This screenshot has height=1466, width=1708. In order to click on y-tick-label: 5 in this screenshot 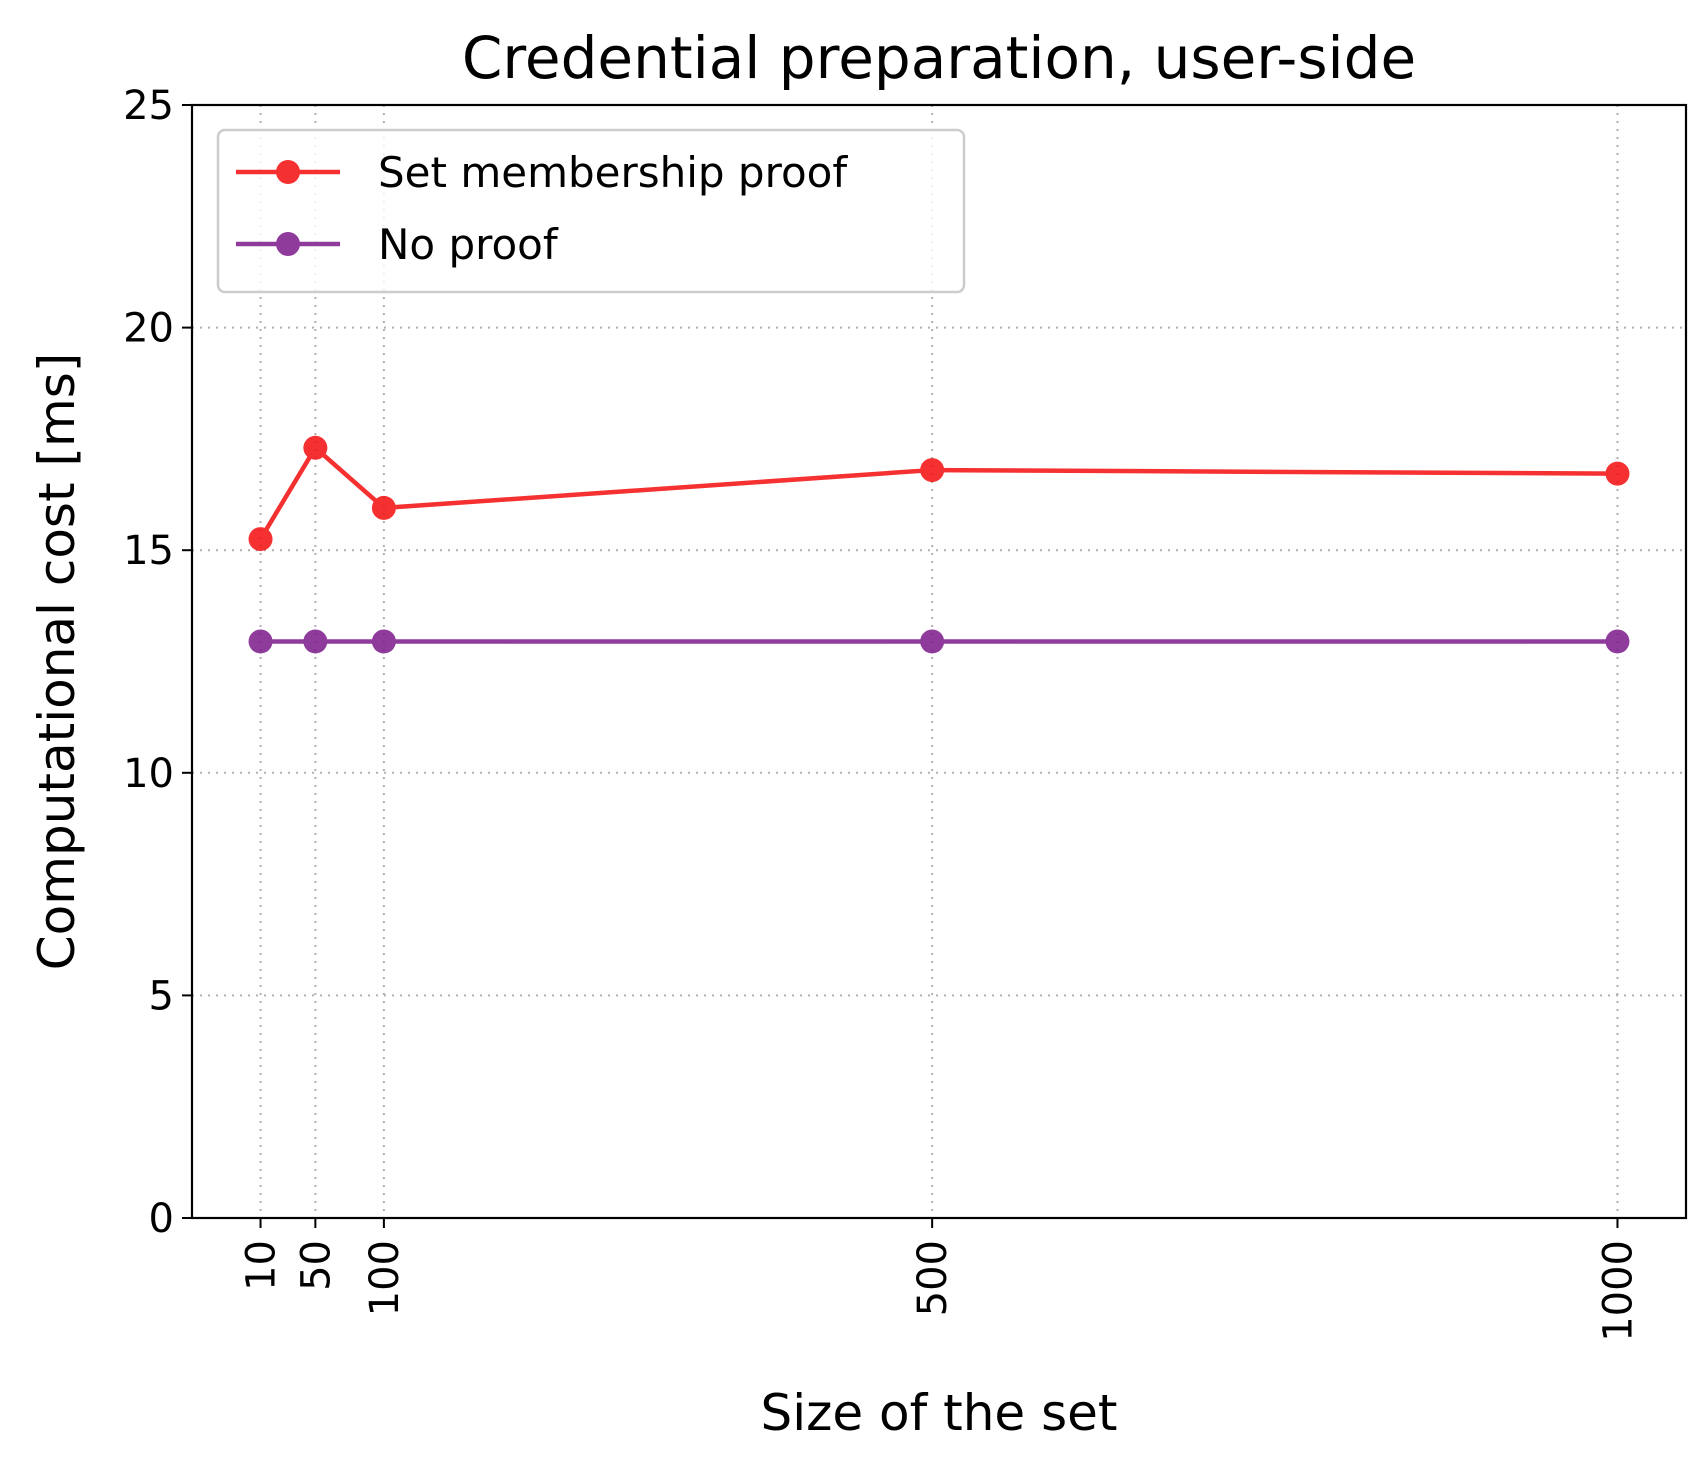, I will do `click(161, 996)`.